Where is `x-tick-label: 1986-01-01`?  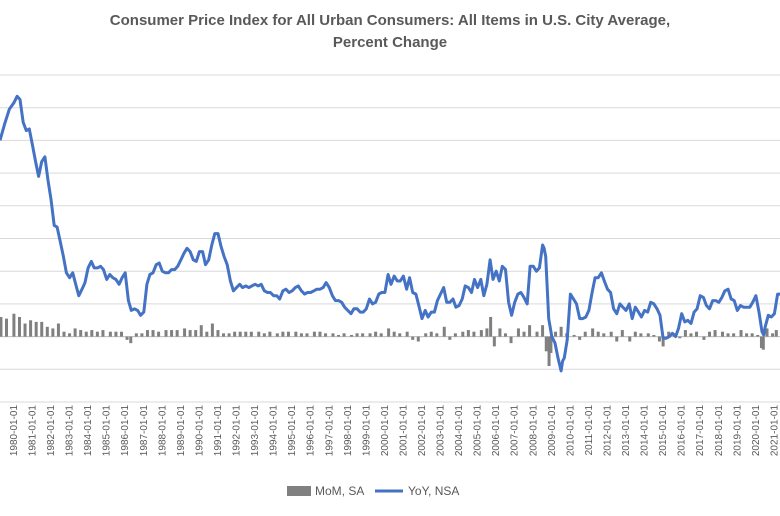
x-tick-label: 1986-01-01 is located at coordinates (125, 431).